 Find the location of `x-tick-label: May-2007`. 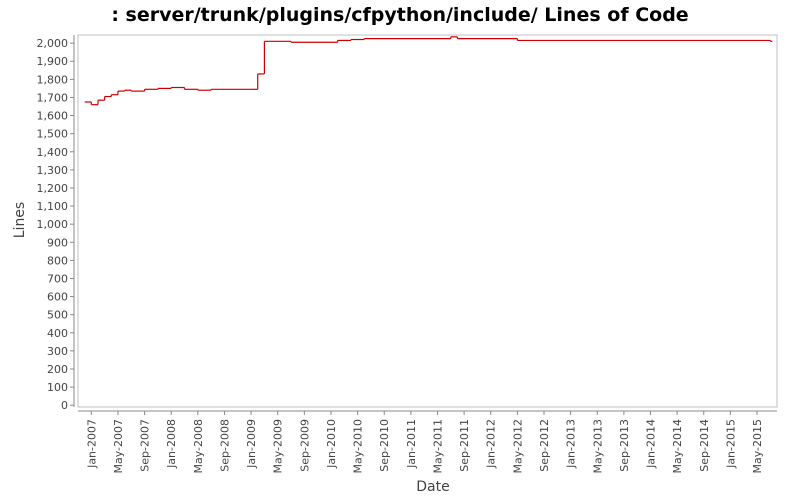

x-tick-label: May-2007 is located at coordinates (118, 446).